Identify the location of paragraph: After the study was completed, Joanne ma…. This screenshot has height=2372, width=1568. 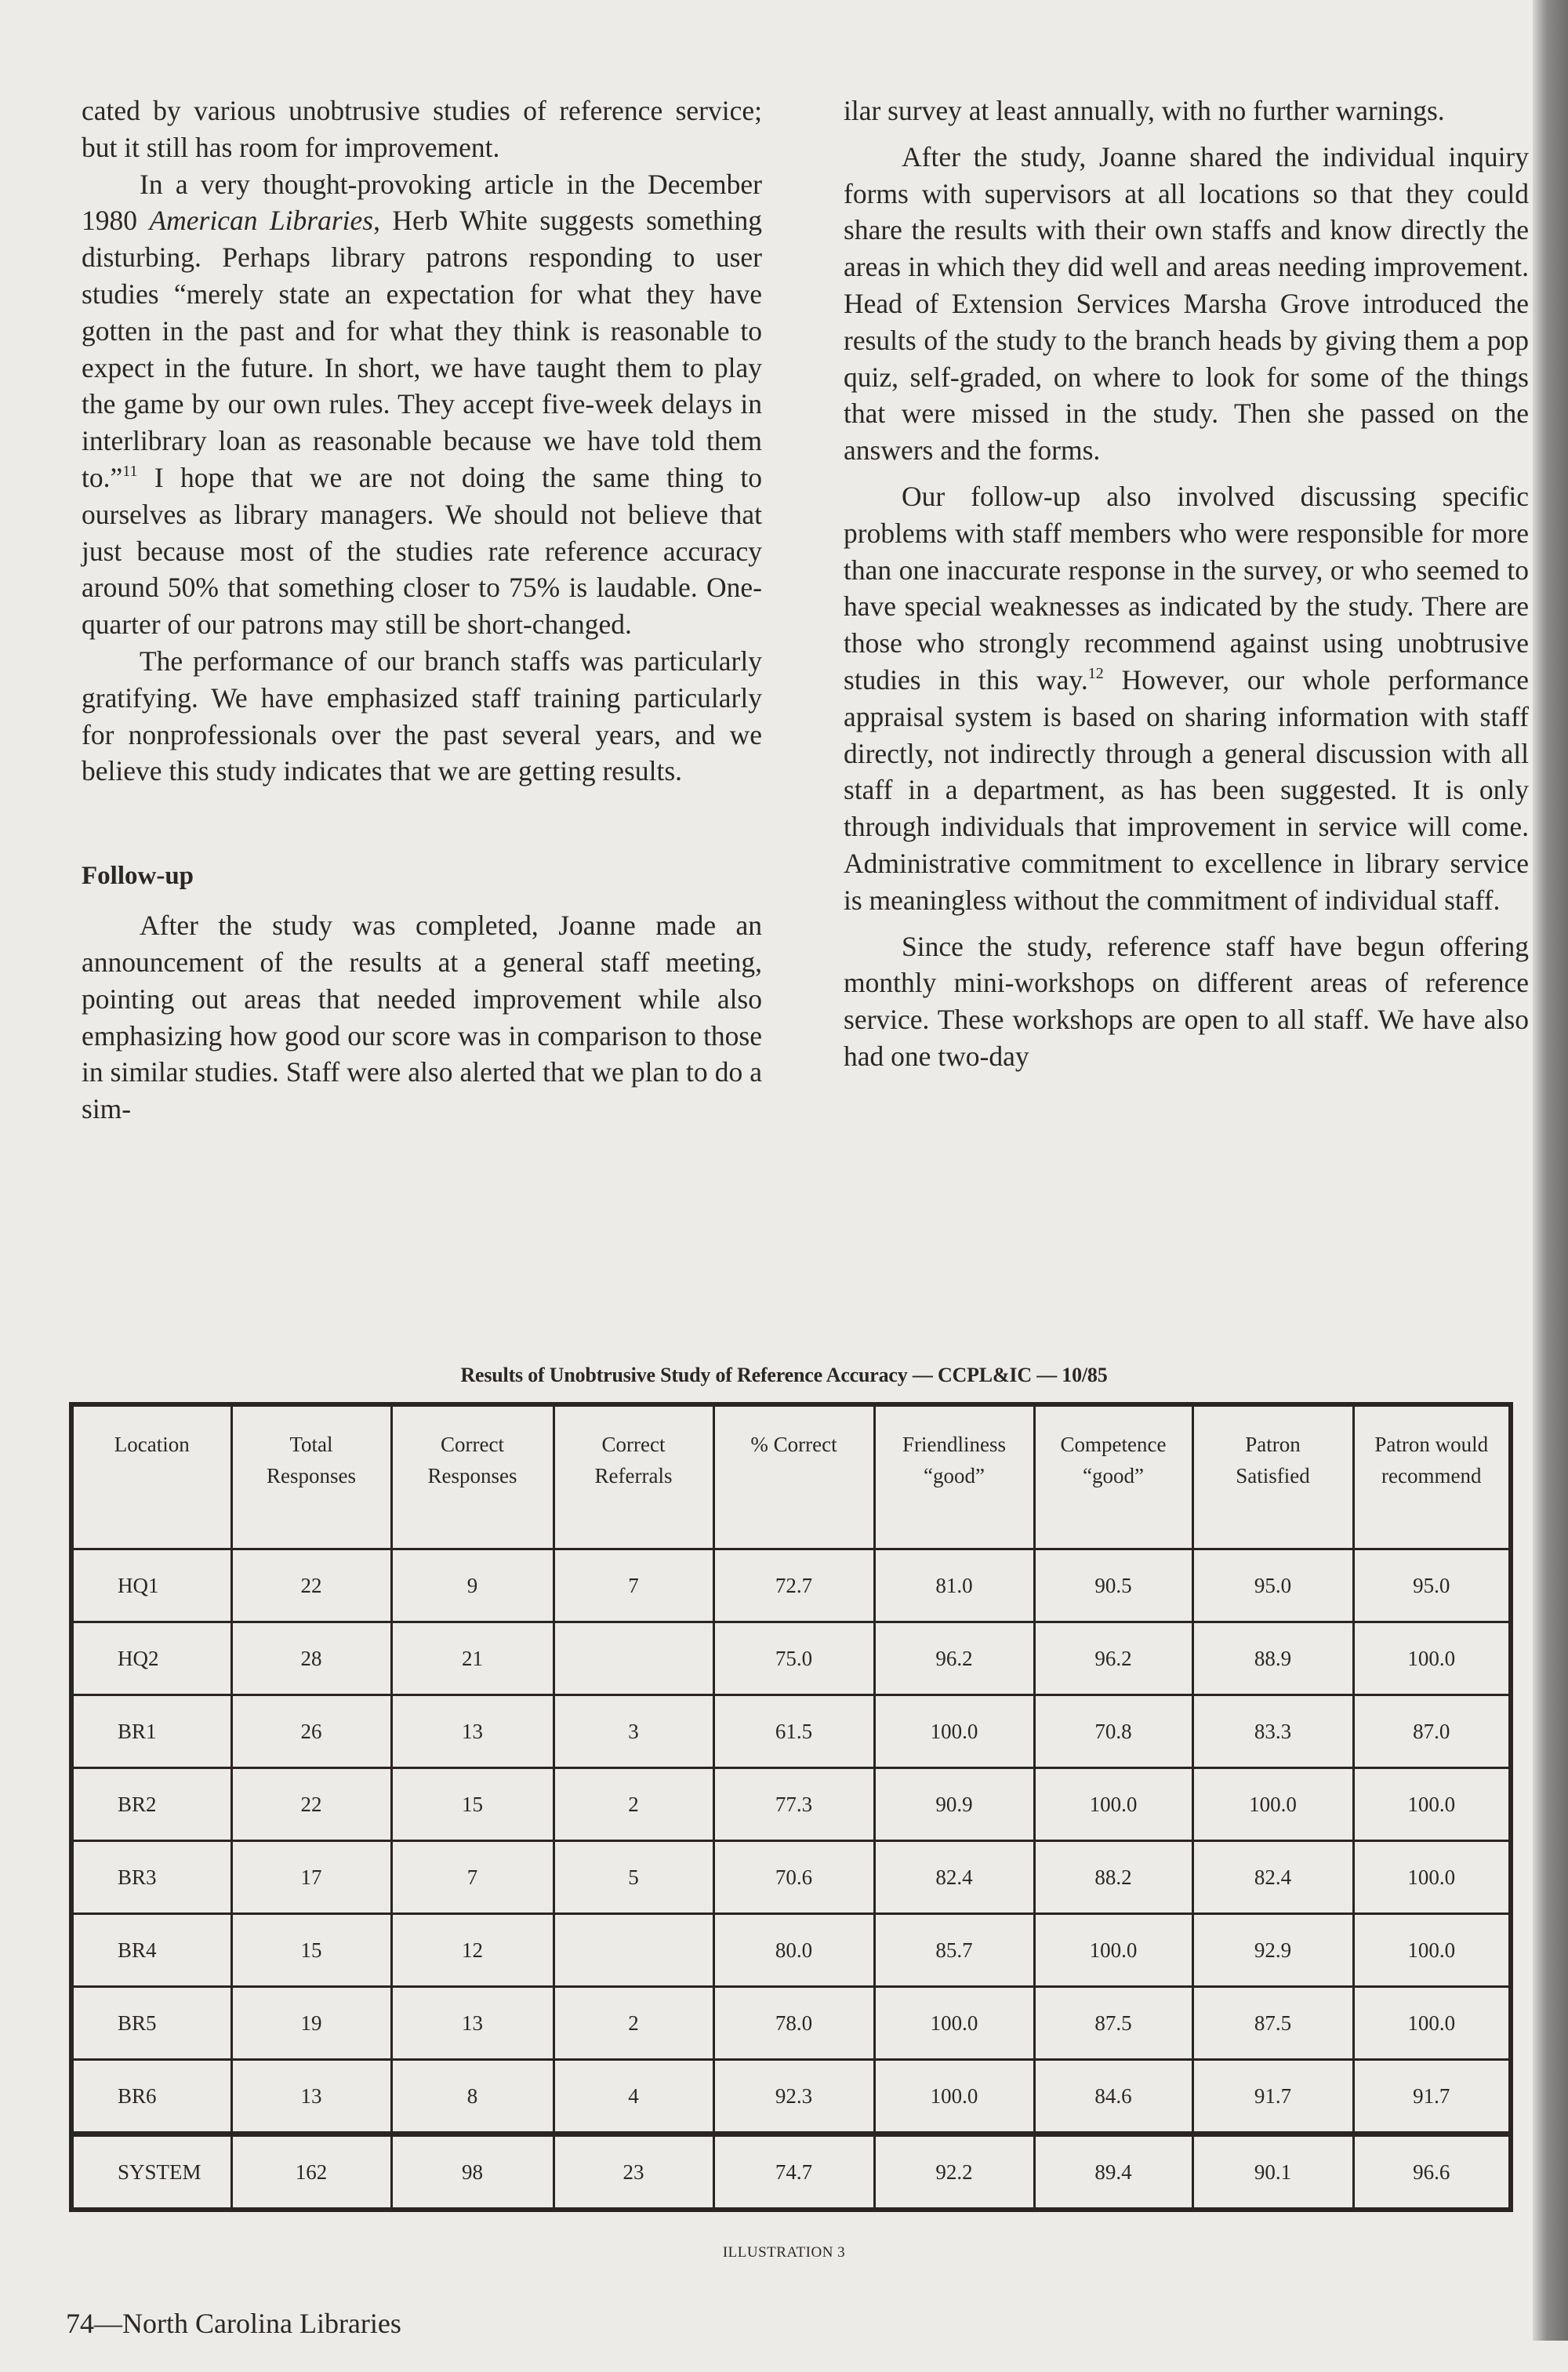
(422, 1017).